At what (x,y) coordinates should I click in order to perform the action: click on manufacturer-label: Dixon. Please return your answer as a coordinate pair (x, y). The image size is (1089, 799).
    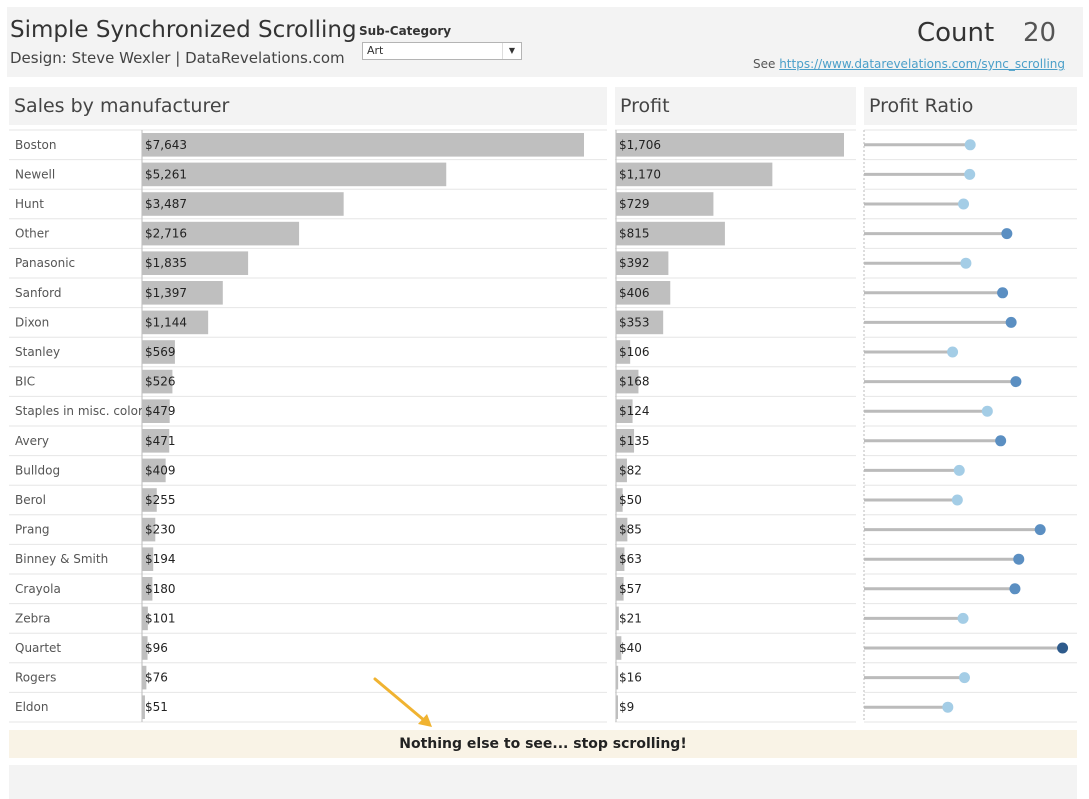
    Looking at the image, I should click on (32, 322).